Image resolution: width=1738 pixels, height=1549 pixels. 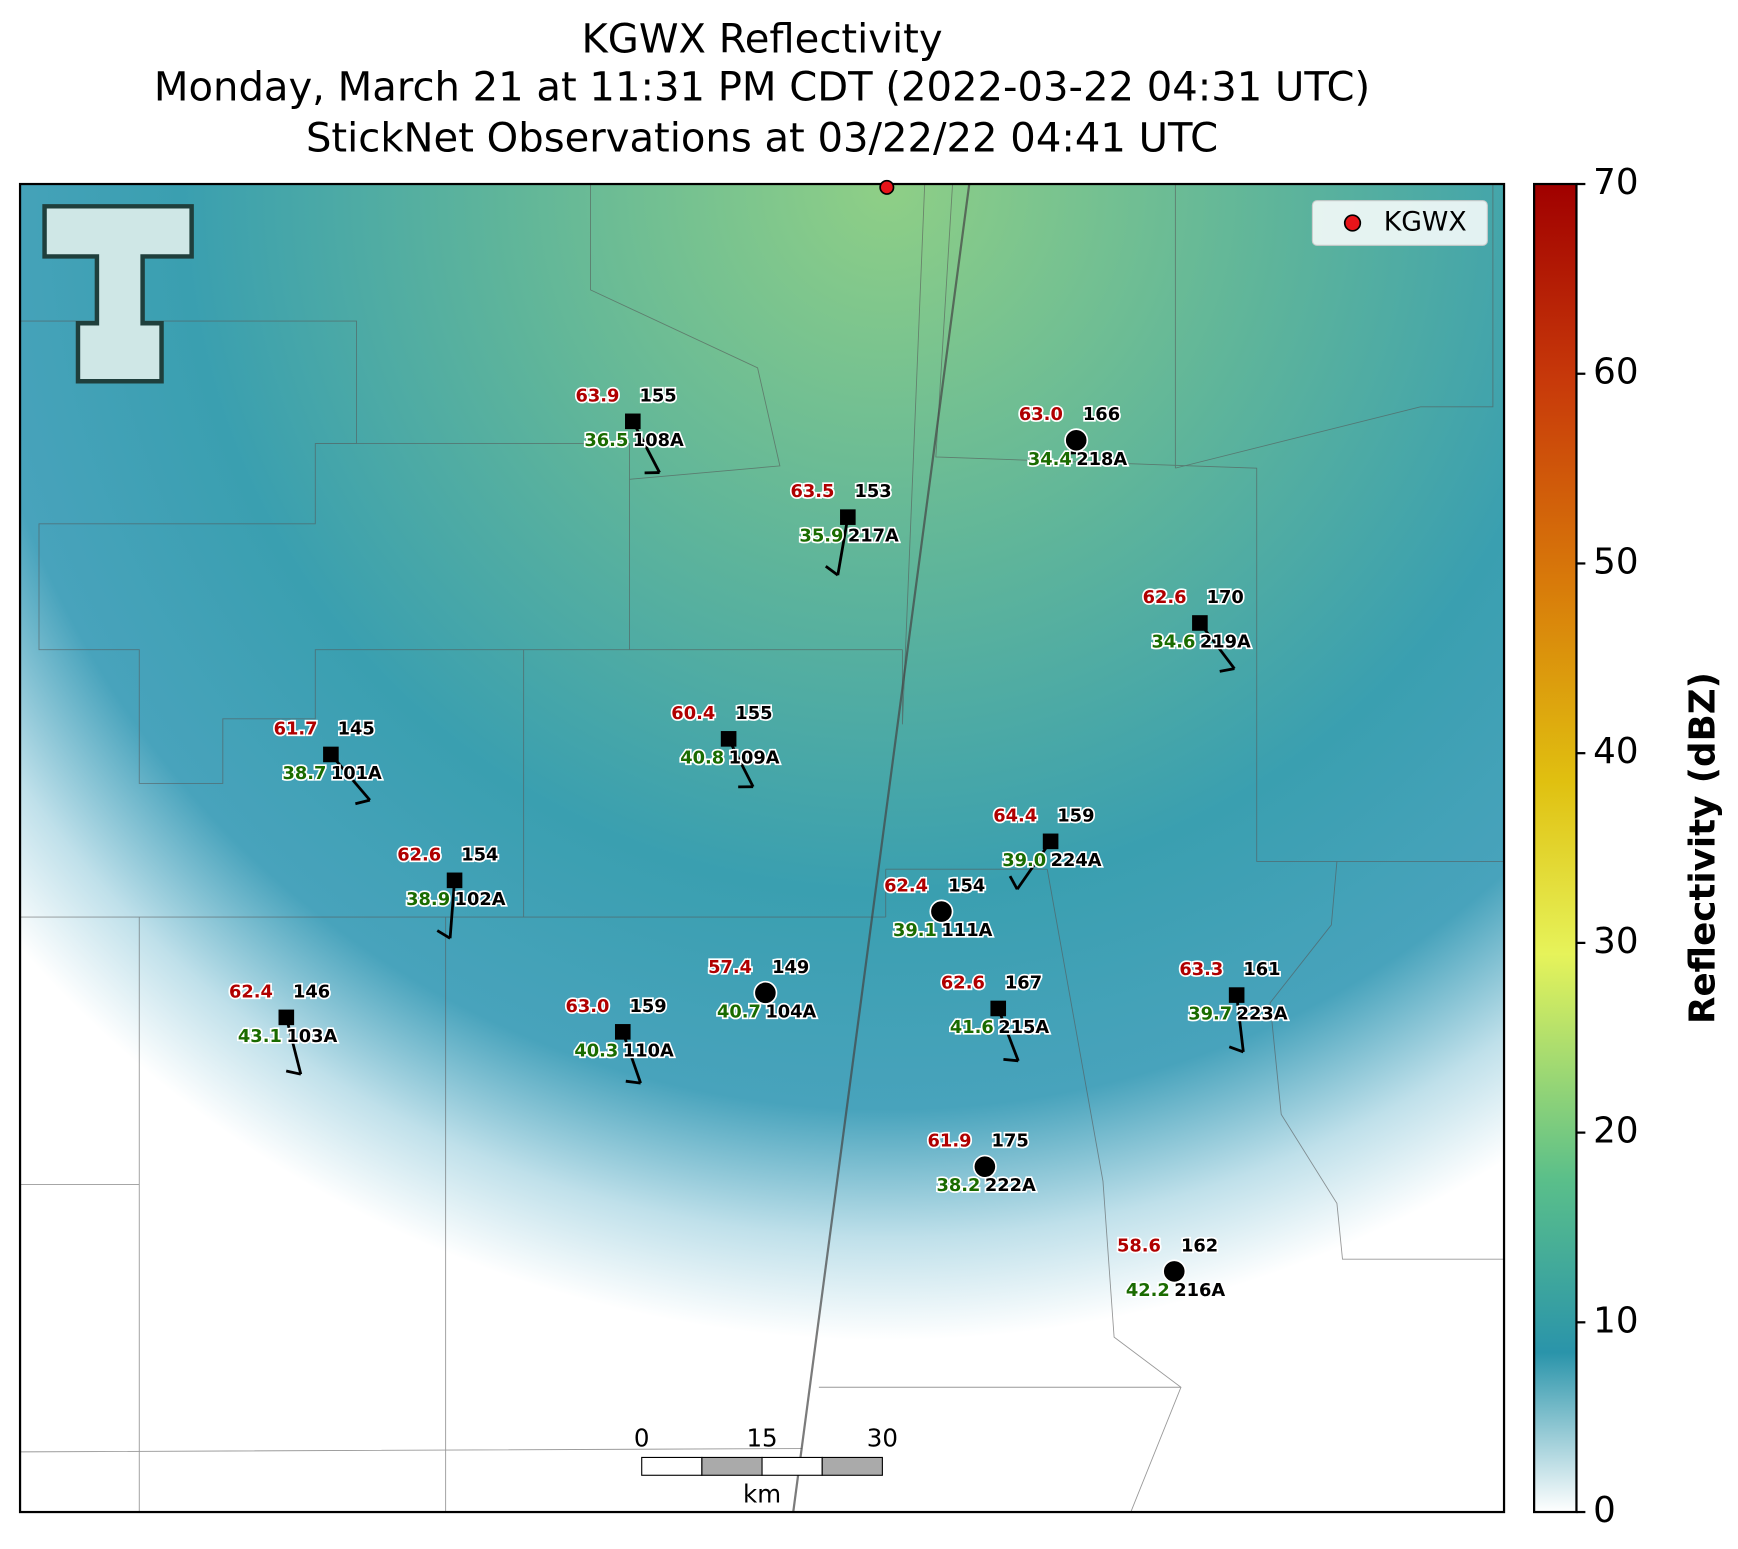 What do you see at coordinates (1148, 1290) in the screenshot?
I see `dewpoint: 42.2` at bounding box center [1148, 1290].